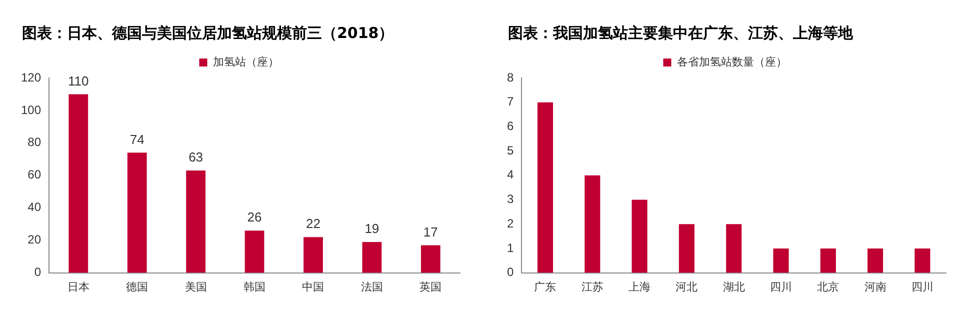 The image size is (973, 321). I want to click on x-tick-label: 韩国, so click(255, 287).